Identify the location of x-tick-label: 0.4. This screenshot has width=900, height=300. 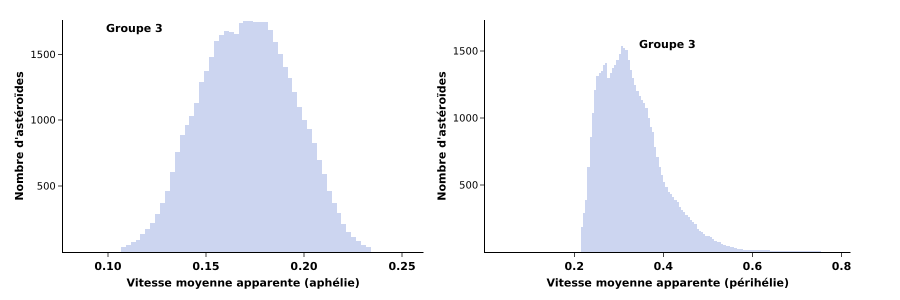
(664, 267).